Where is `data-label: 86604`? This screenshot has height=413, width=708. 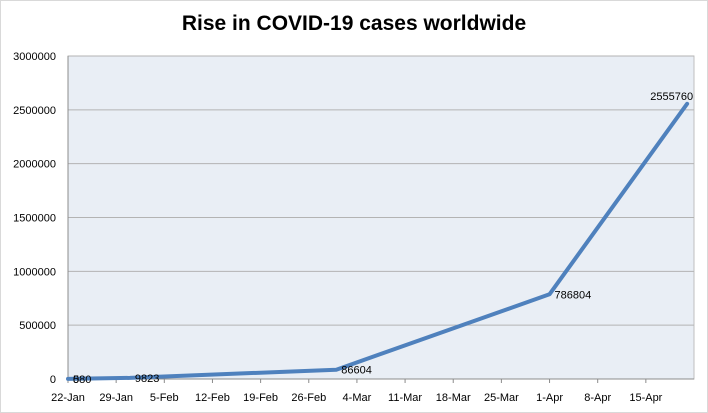
data-label: 86604 is located at coordinates (356, 371).